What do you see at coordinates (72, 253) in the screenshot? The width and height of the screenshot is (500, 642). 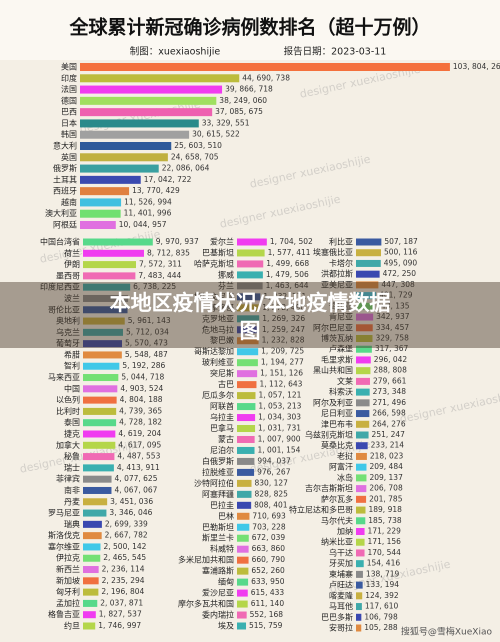 I see `category-label: 荷兰` at bounding box center [72, 253].